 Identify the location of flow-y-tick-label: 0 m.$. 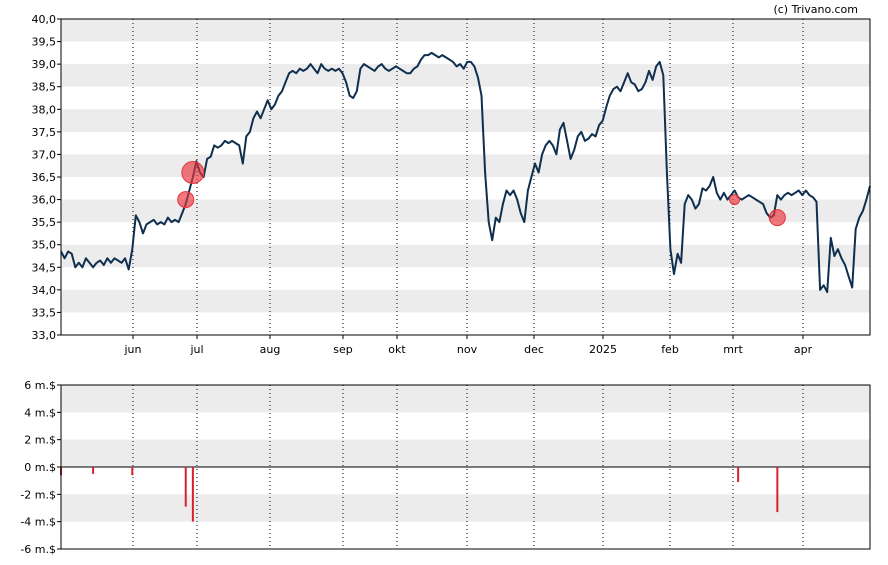
(40, 467).